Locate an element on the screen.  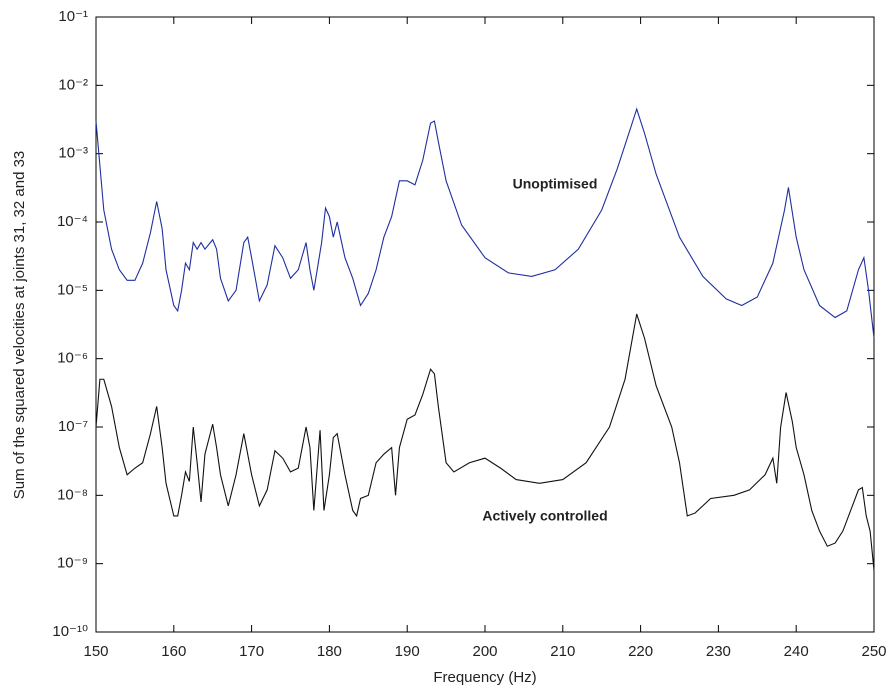
annotation: Actively controlled is located at coordinates (544, 516).